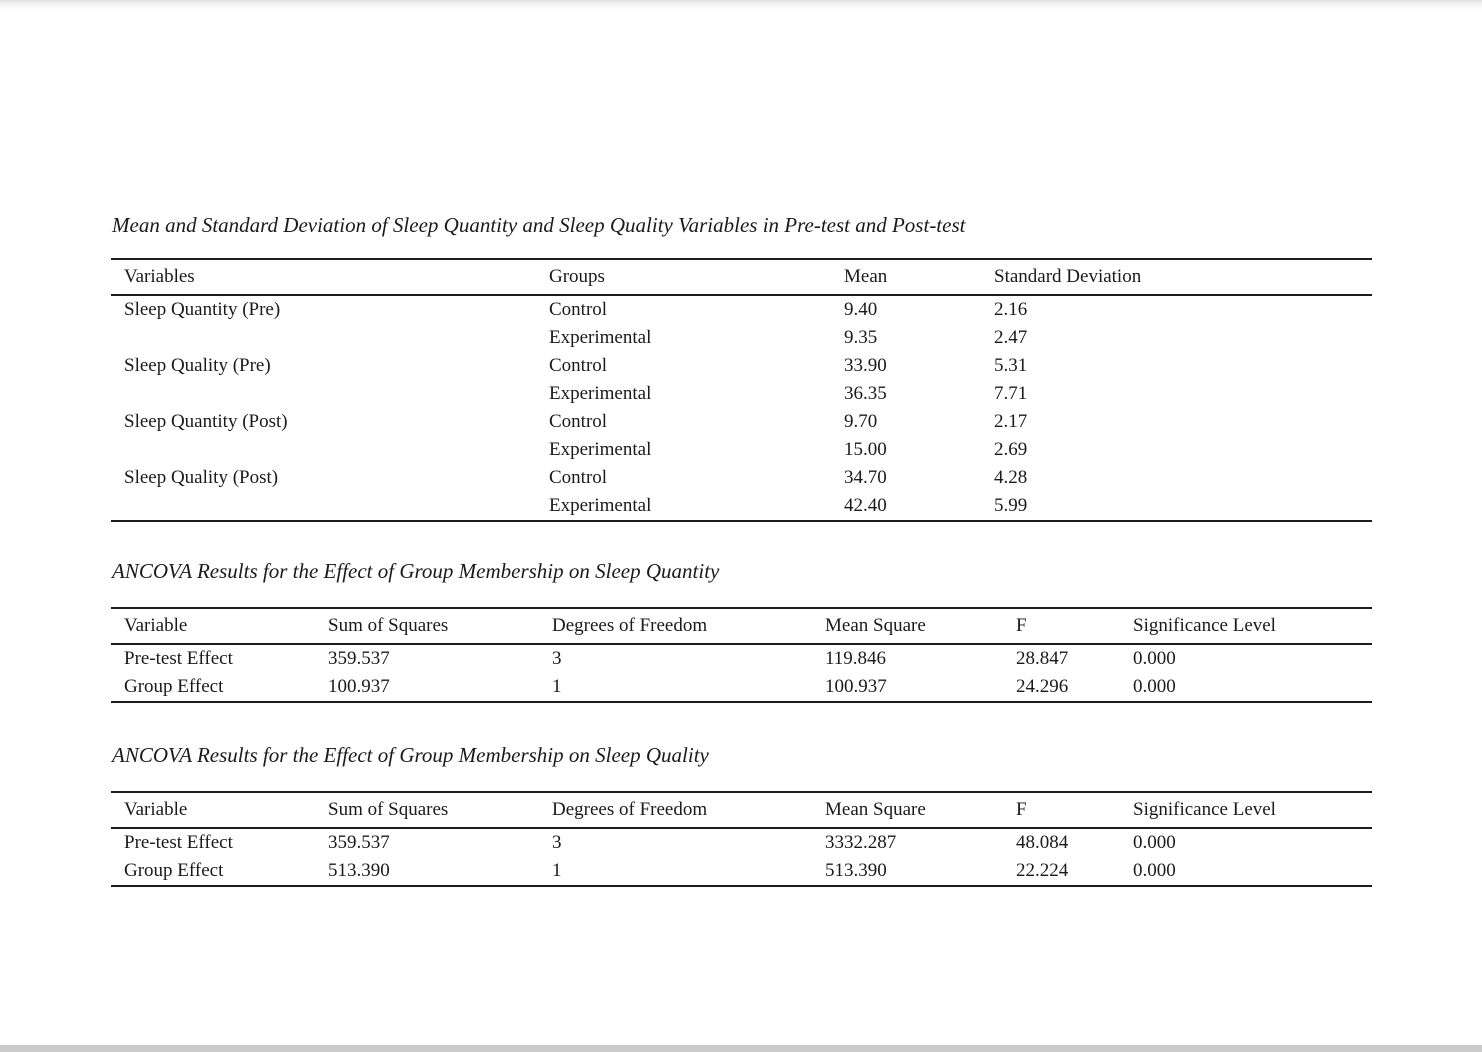 This screenshot has width=1482, height=1052. Describe the element at coordinates (865, 365) in the screenshot. I see `cell-mean: 33.90` at that location.